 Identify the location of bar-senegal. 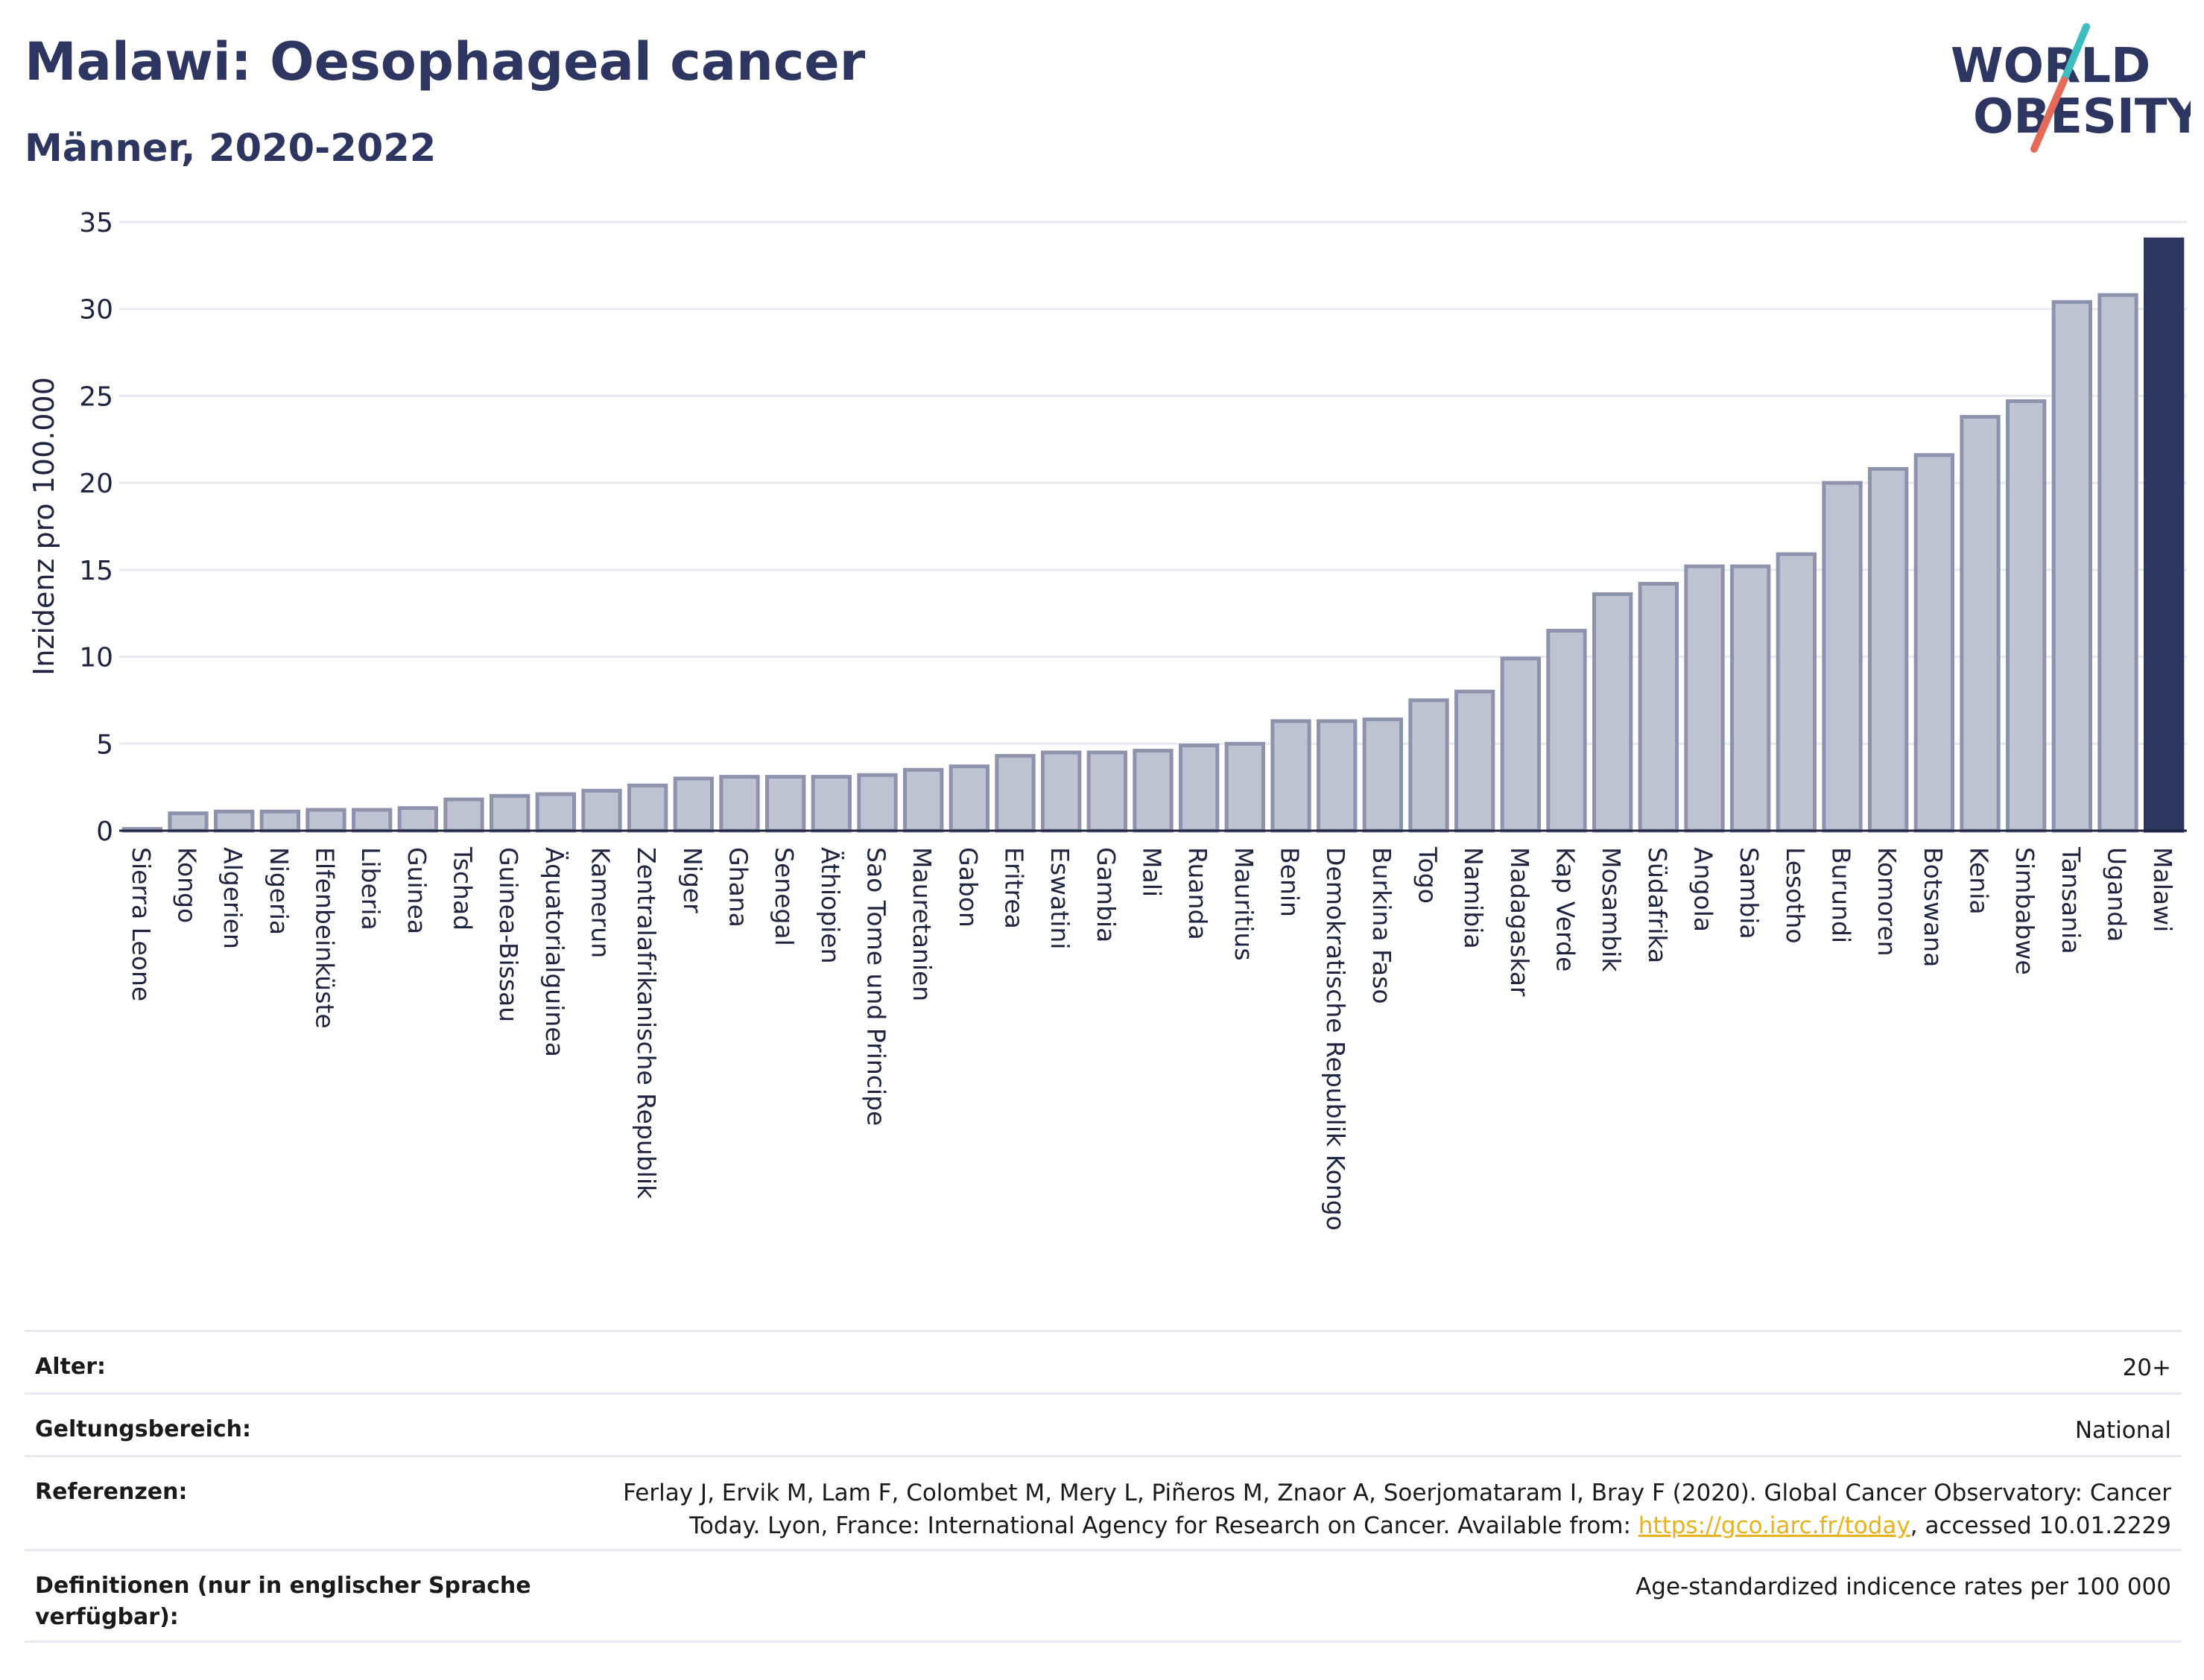
(785, 804).